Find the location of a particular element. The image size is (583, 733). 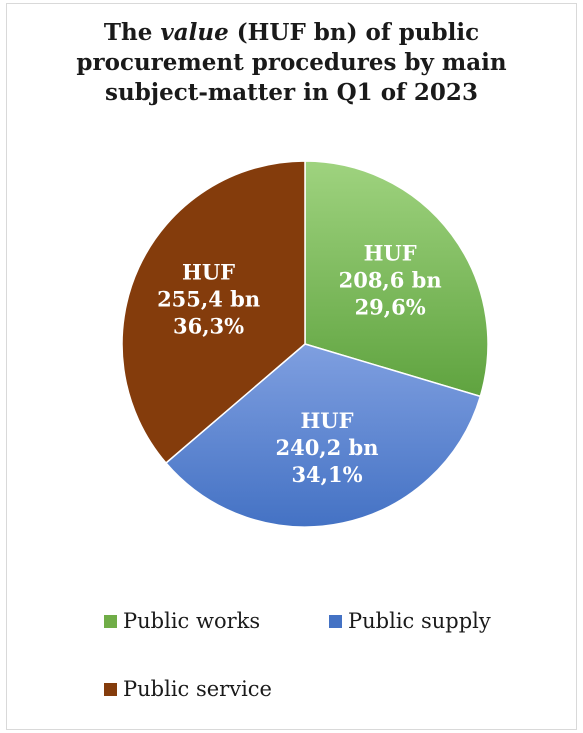

pie-slice-public-works is located at coordinates (396, 279).